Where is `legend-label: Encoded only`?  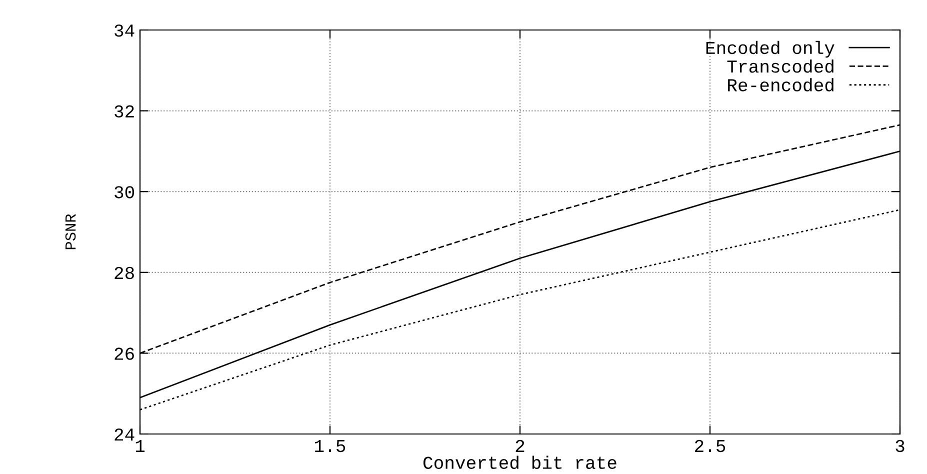
legend-label: Encoded only is located at coordinates (770, 49).